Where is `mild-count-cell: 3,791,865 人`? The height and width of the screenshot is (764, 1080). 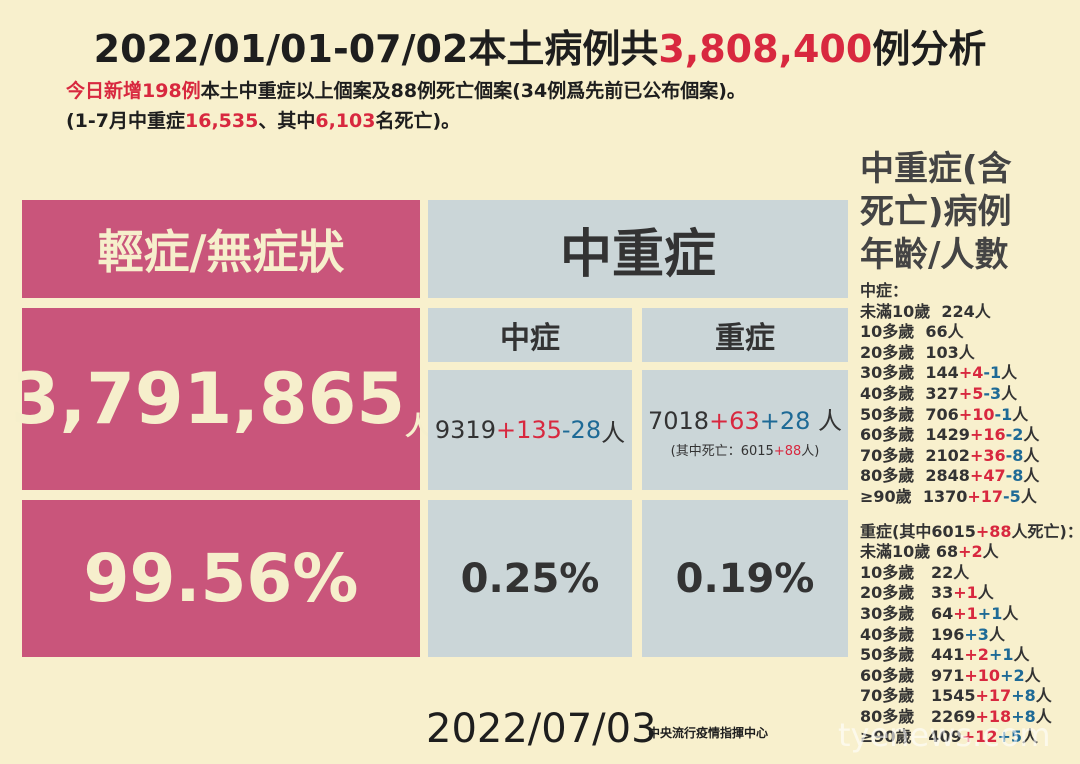
mild-count-cell: 3,791,865 人 is located at coordinates (221, 399).